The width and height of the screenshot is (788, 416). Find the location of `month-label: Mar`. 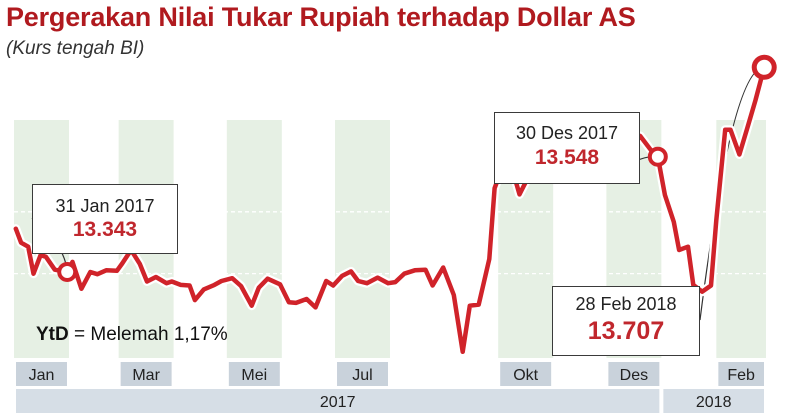

month-label: Mar is located at coordinates (146, 375).